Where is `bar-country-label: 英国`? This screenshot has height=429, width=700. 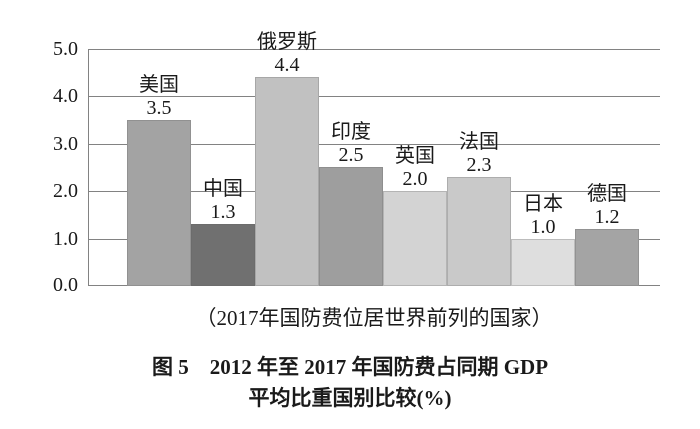
bar-country-label: 英国 is located at coordinates (415, 156).